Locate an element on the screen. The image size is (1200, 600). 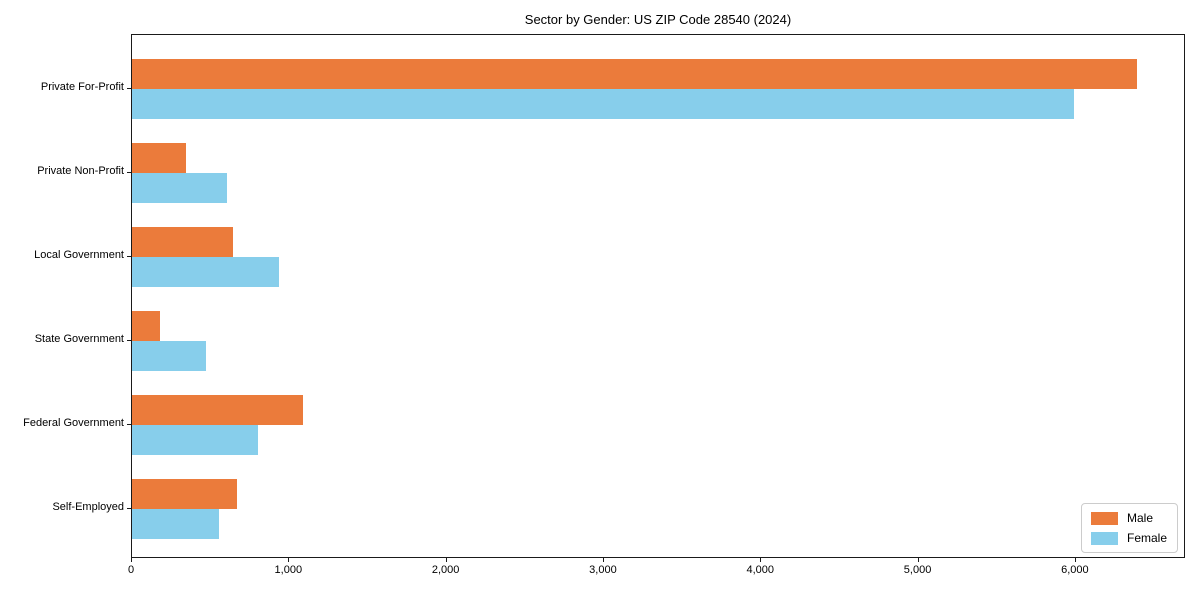
x-tick-label: 5,000 is located at coordinates (917, 570).